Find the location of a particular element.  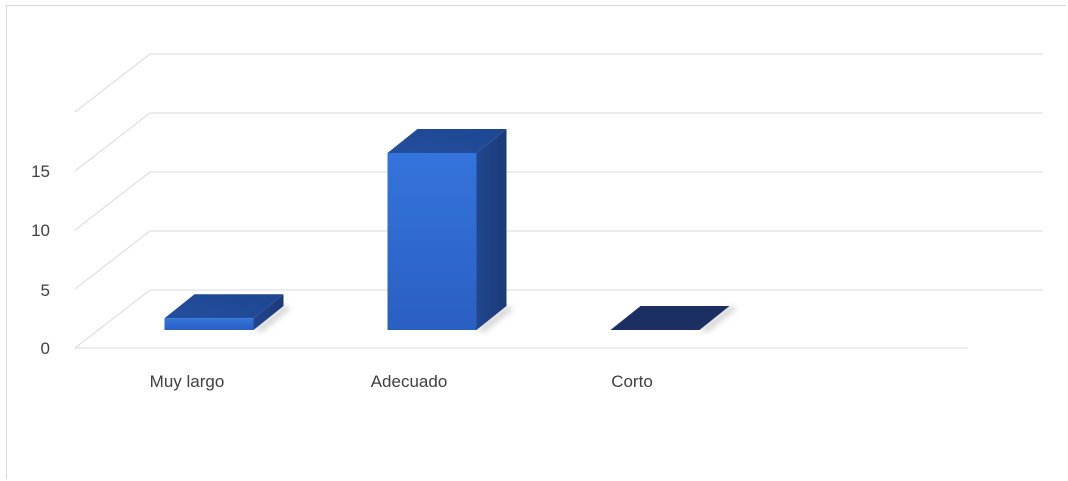

category-label-adecuado: Adecuado is located at coordinates (409, 381).